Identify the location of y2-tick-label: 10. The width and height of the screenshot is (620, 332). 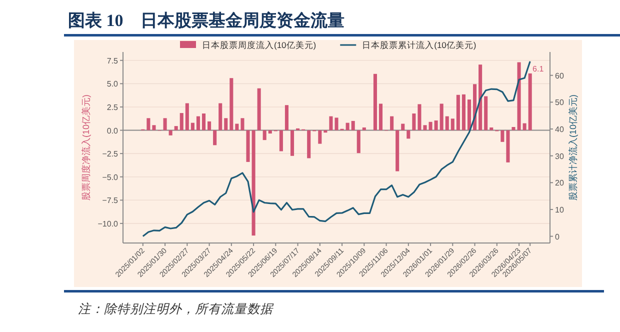
(559, 209).